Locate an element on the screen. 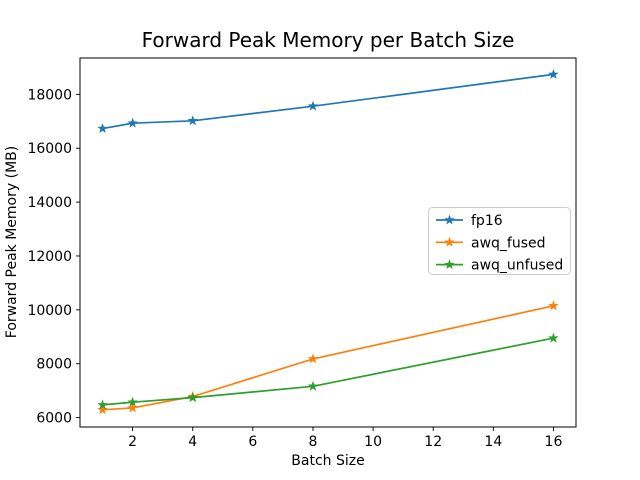 Image resolution: width=640 pixels, height=480 pixels. x-tick-label: 12 is located at coordinates (433, 442).